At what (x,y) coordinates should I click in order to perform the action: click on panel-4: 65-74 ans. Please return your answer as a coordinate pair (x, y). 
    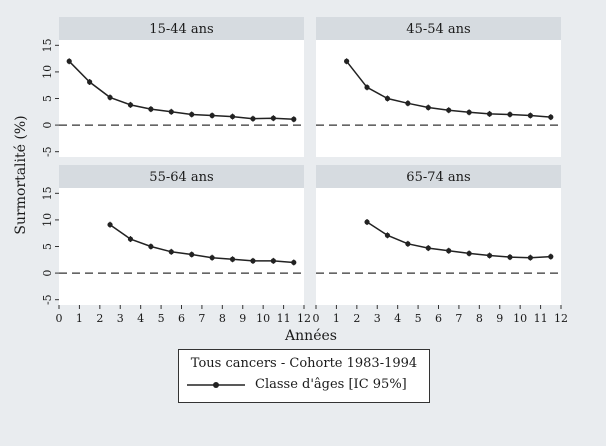
    Looking at the image, I should click on (438, 235).